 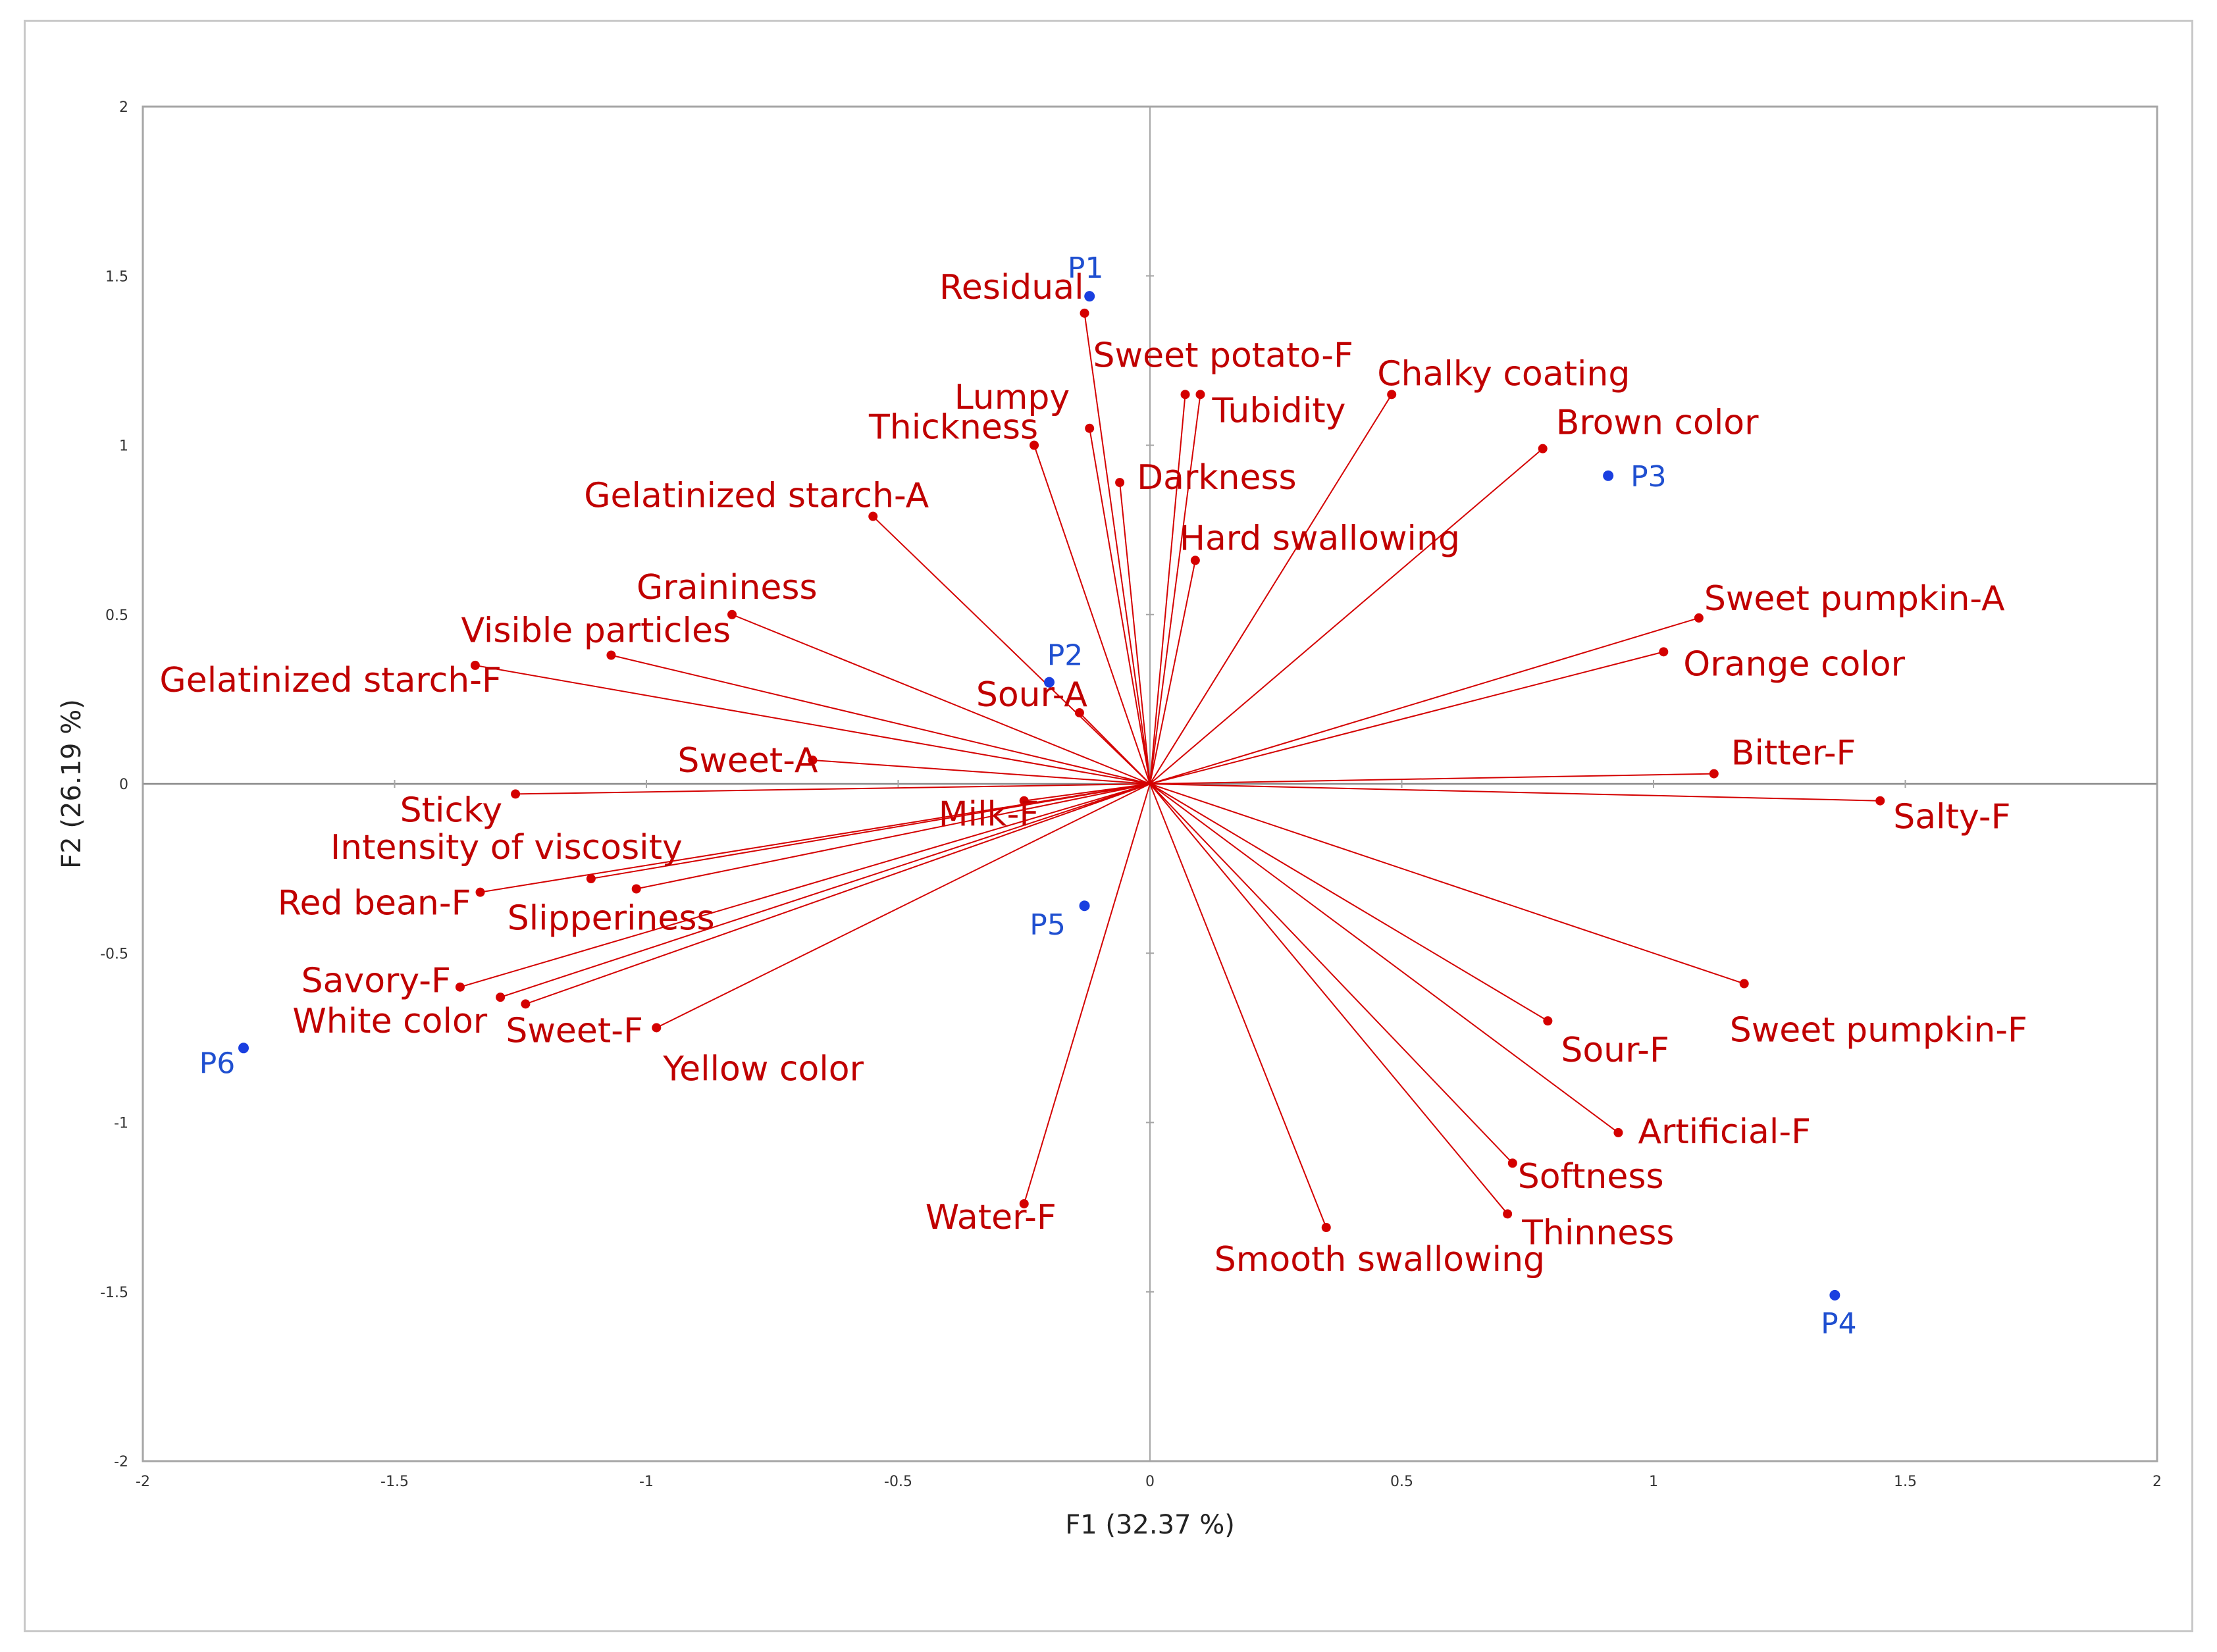 I want to click on y-tick-label: 2, so click(x=123, y=107).